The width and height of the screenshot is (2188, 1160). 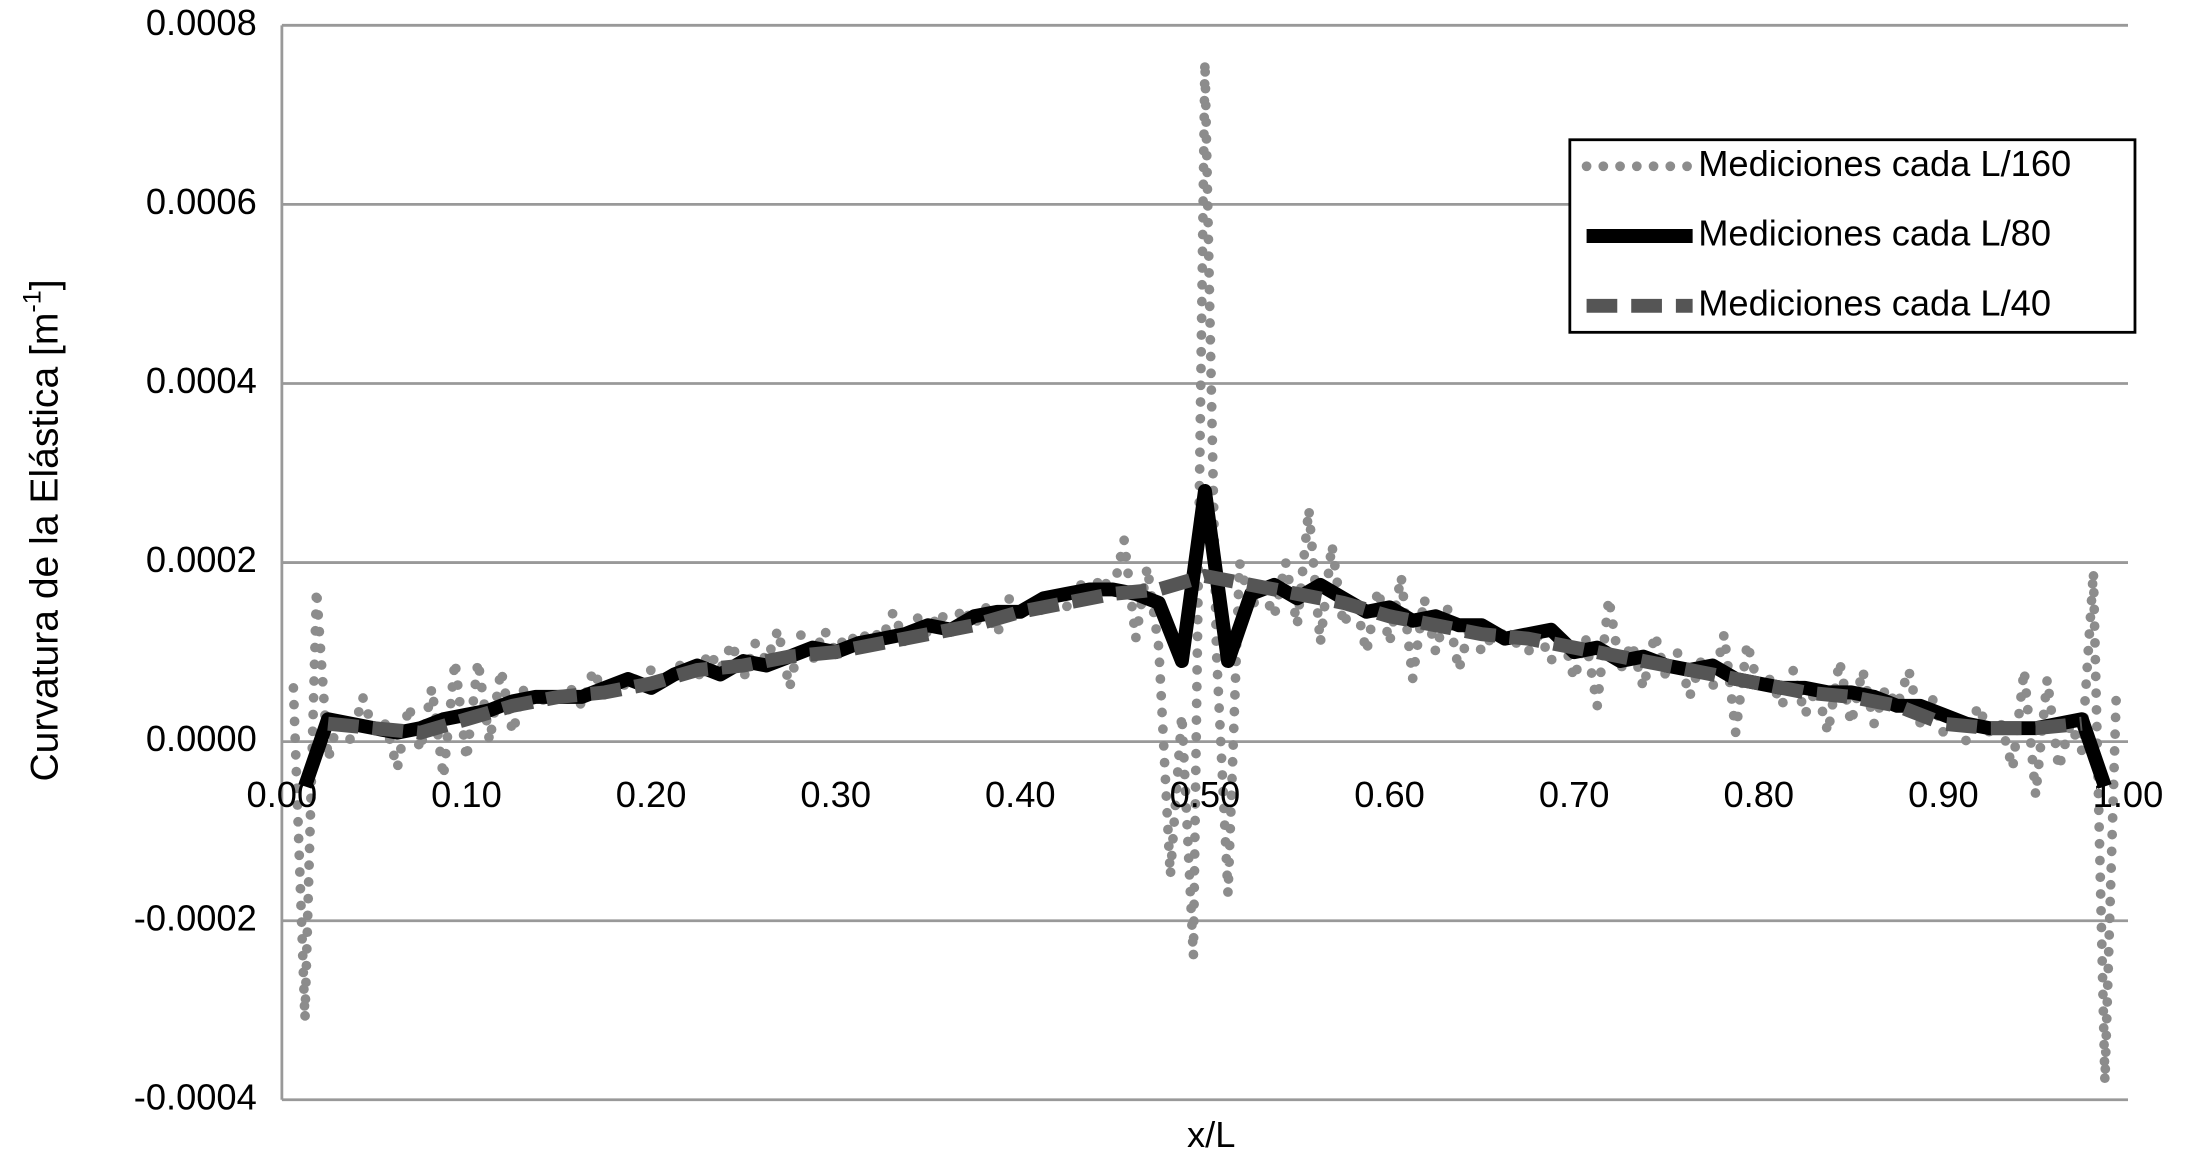 I want to click on y-tick-label: 0.0008, so click(x=201, y=22).